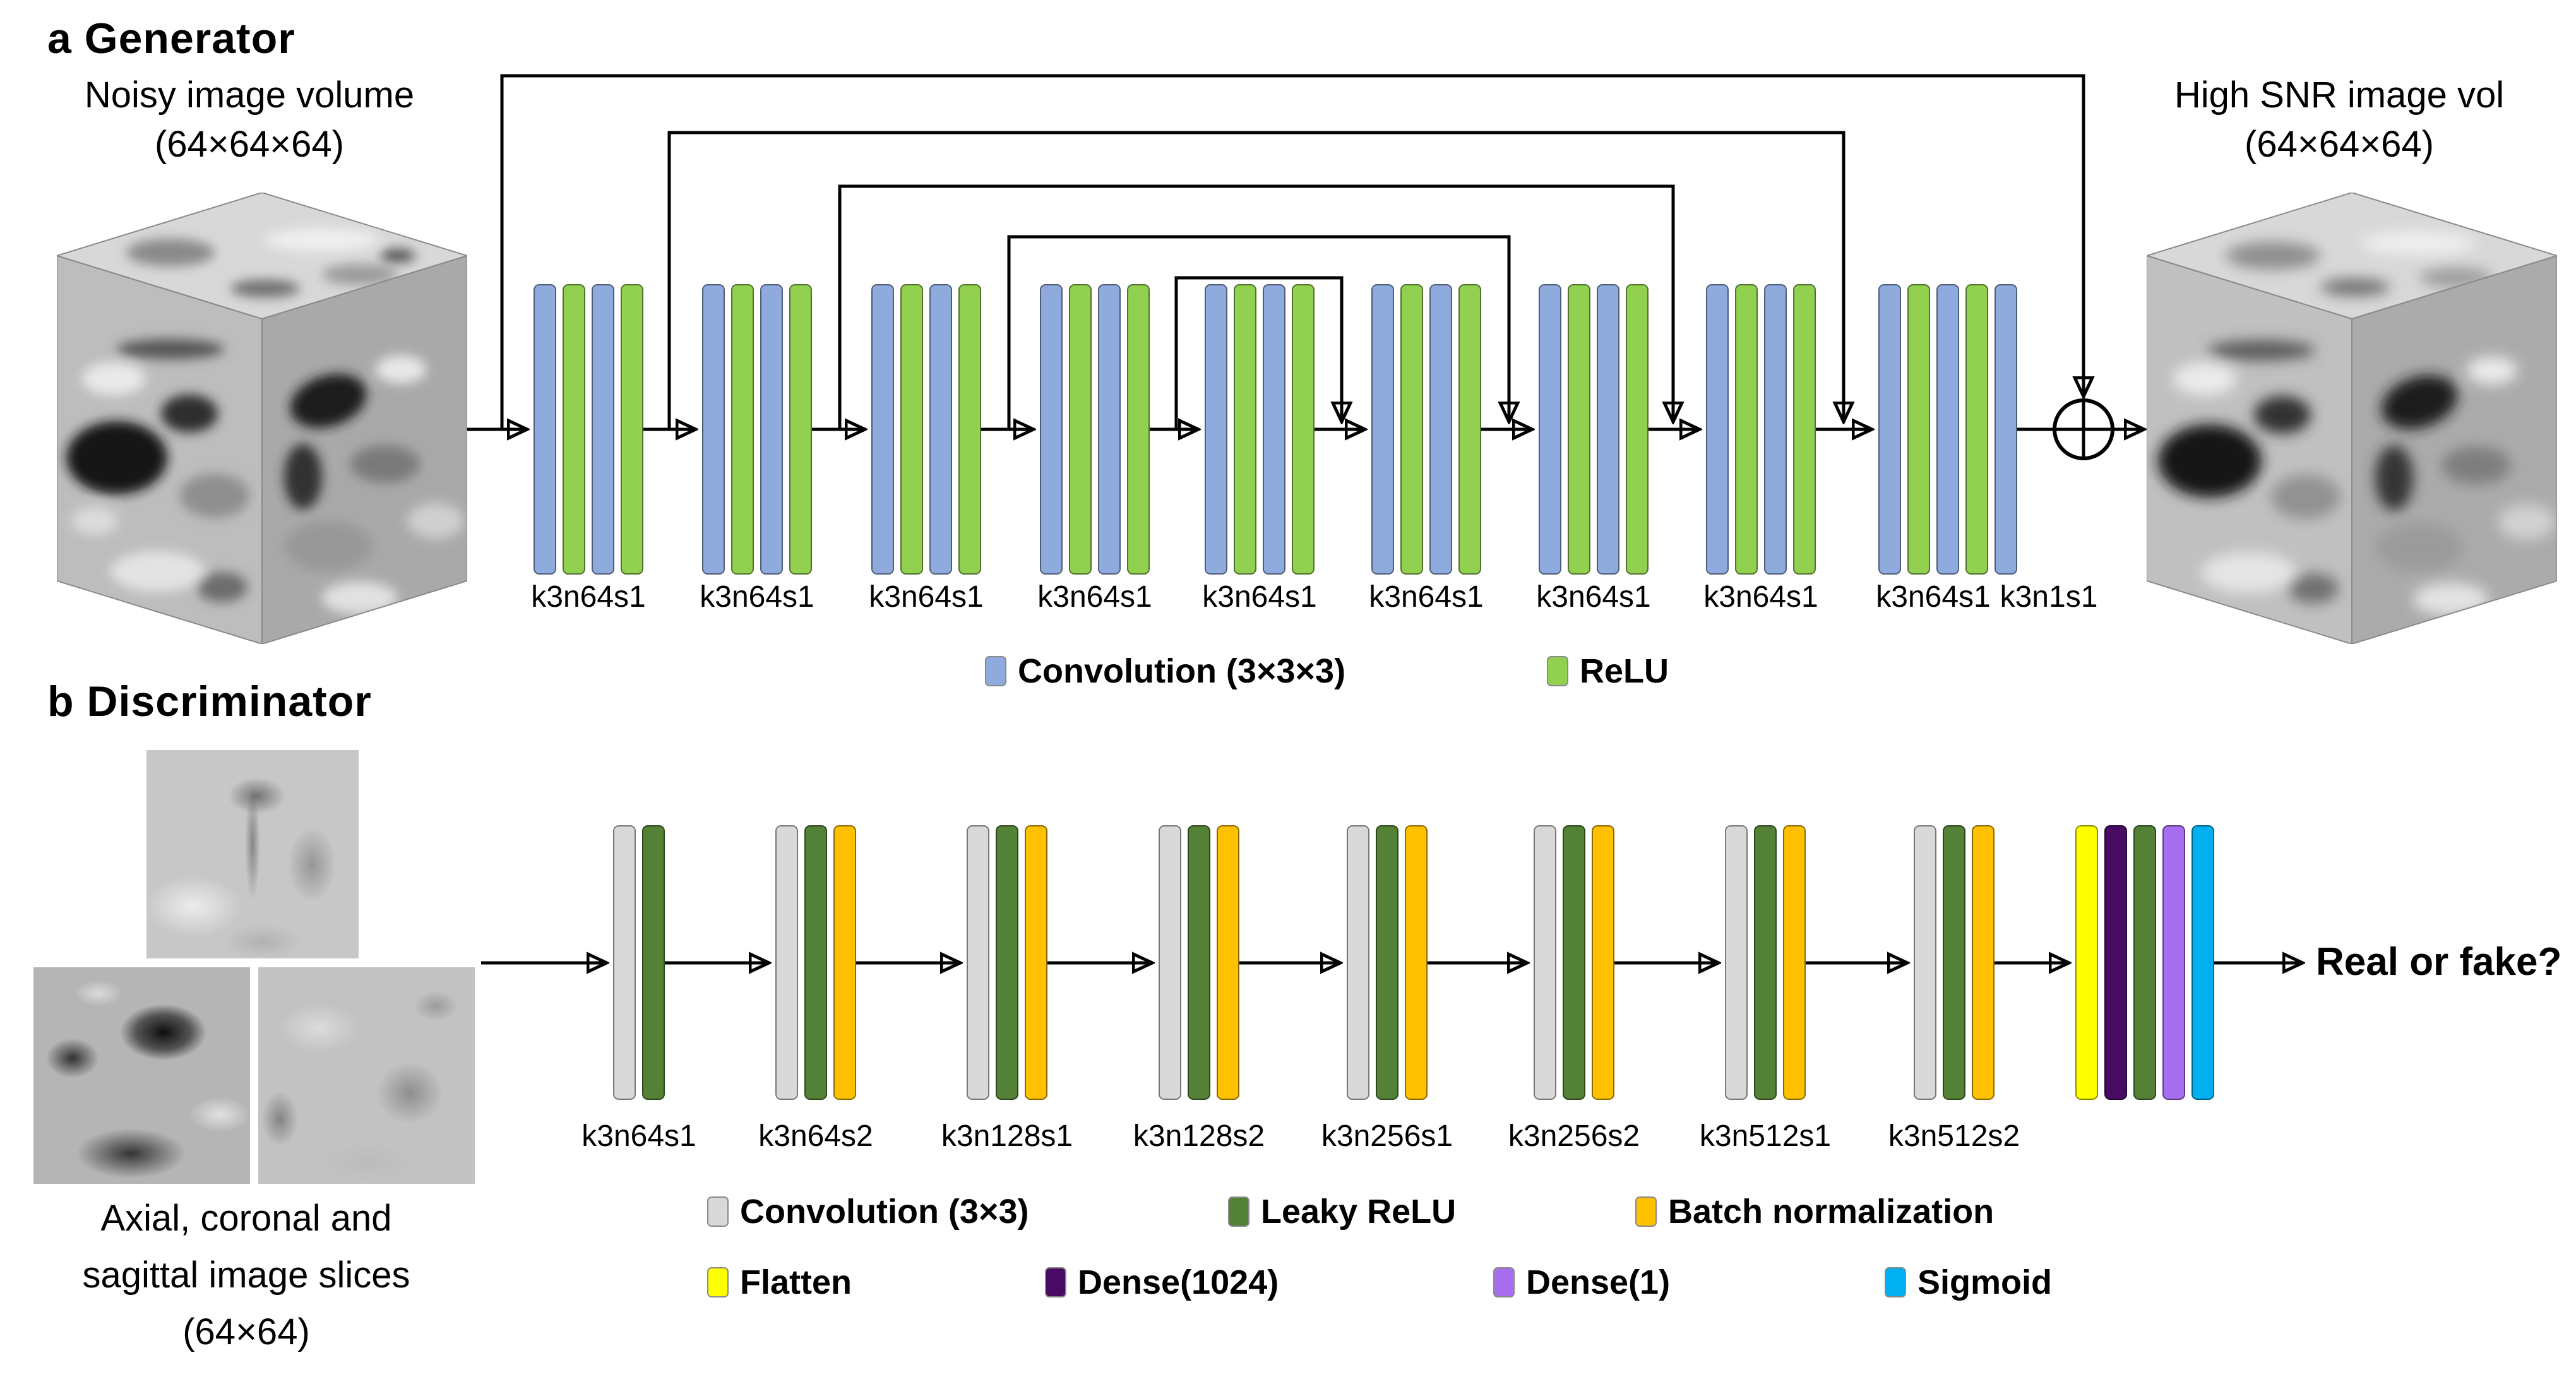 This screenshot has height=1384, width=2576. Describe the element at coordinates (262, 419) in the screenshot. I see `noisy-volume-image` at that location.